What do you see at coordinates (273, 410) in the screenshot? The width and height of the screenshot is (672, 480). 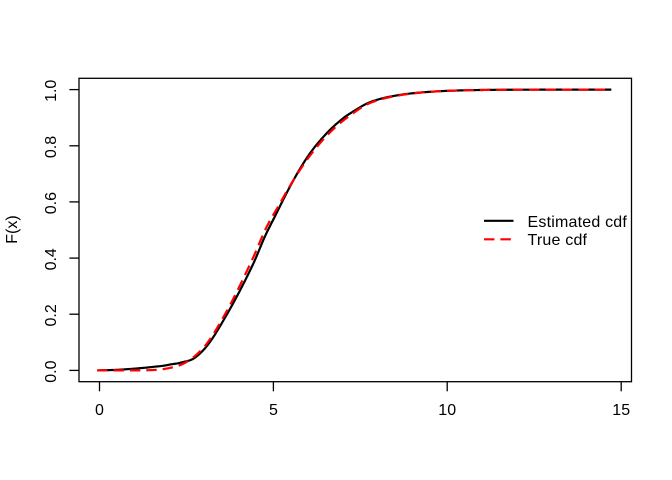 I see `svg-text: 5` at bounding box center [273, 410].